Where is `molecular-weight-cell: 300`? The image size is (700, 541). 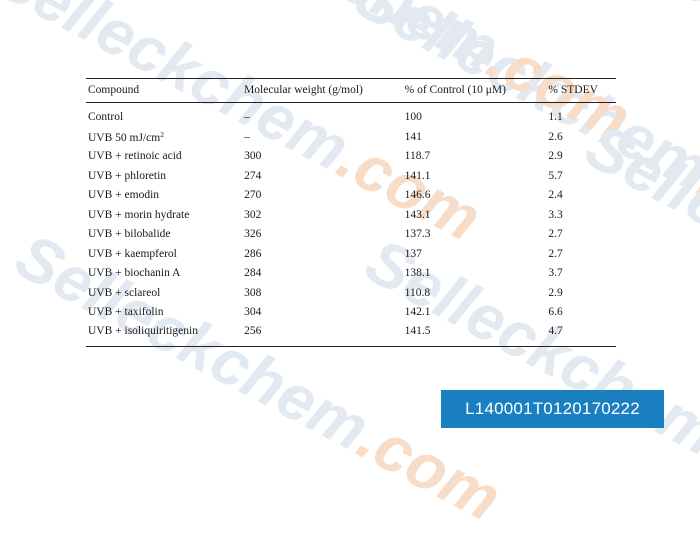 molecular-weight-cell: 300 is located at coordinates (253, 156).